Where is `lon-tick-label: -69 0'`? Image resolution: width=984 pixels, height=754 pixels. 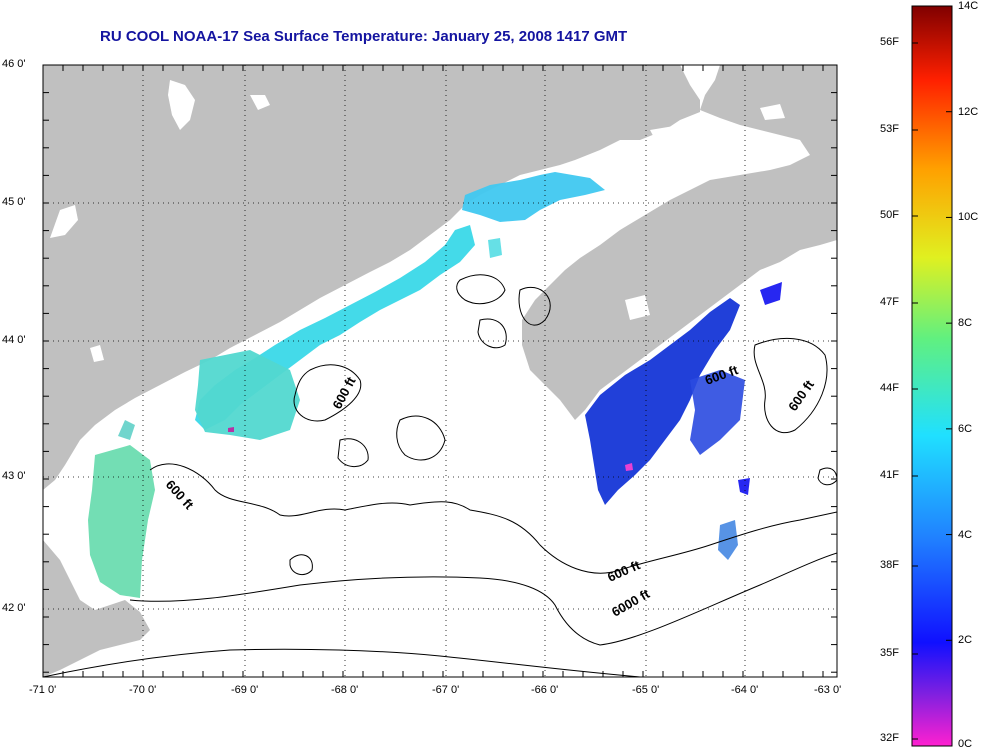
lon-tick-label: -69 0' is located at coordinates (245, 690).